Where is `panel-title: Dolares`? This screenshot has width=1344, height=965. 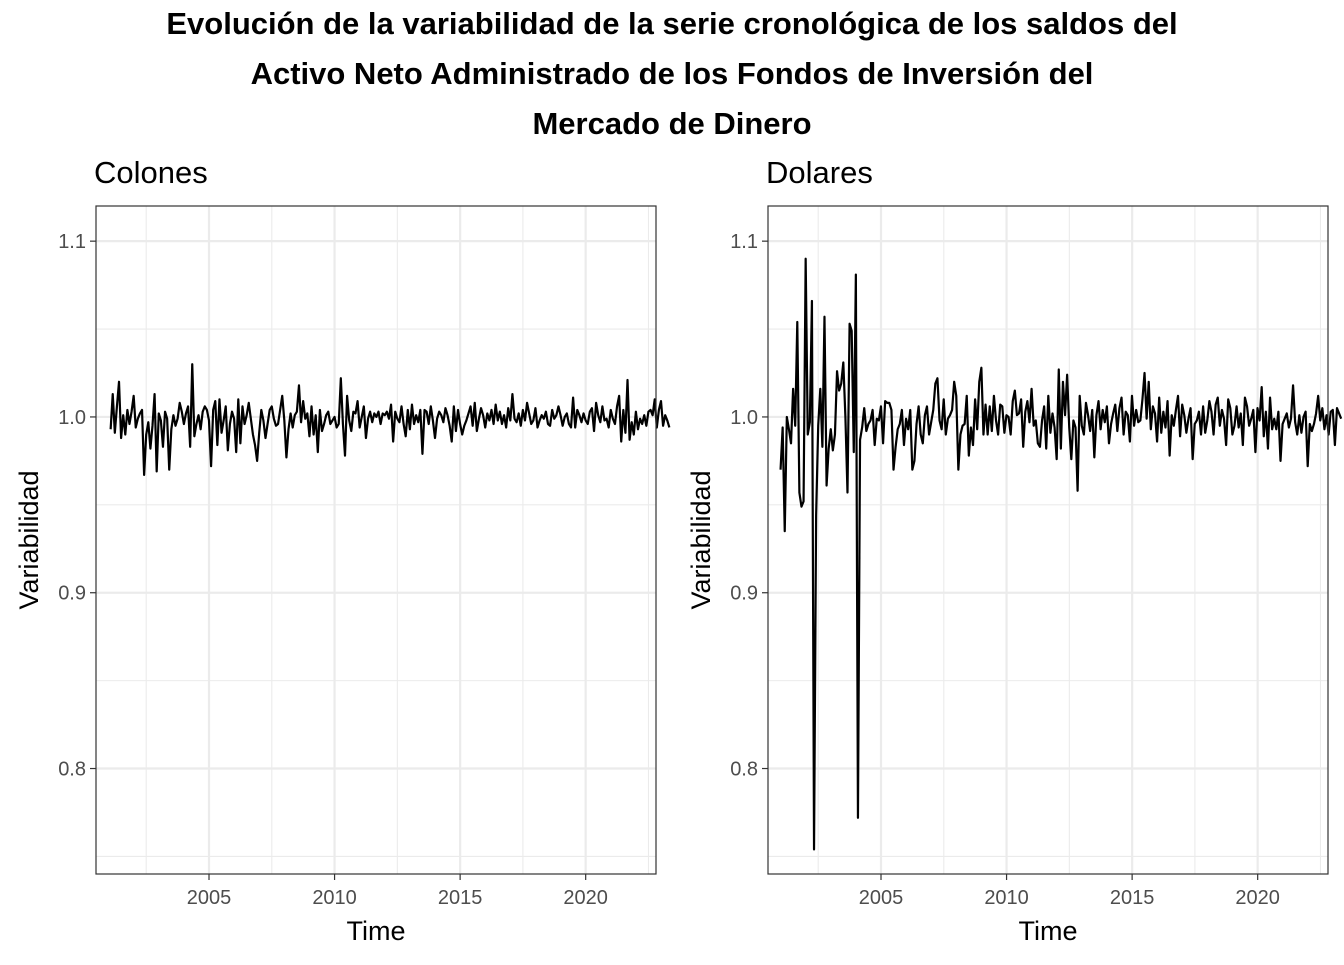 panel-title: Dolares is located at coordinates (819, 172).